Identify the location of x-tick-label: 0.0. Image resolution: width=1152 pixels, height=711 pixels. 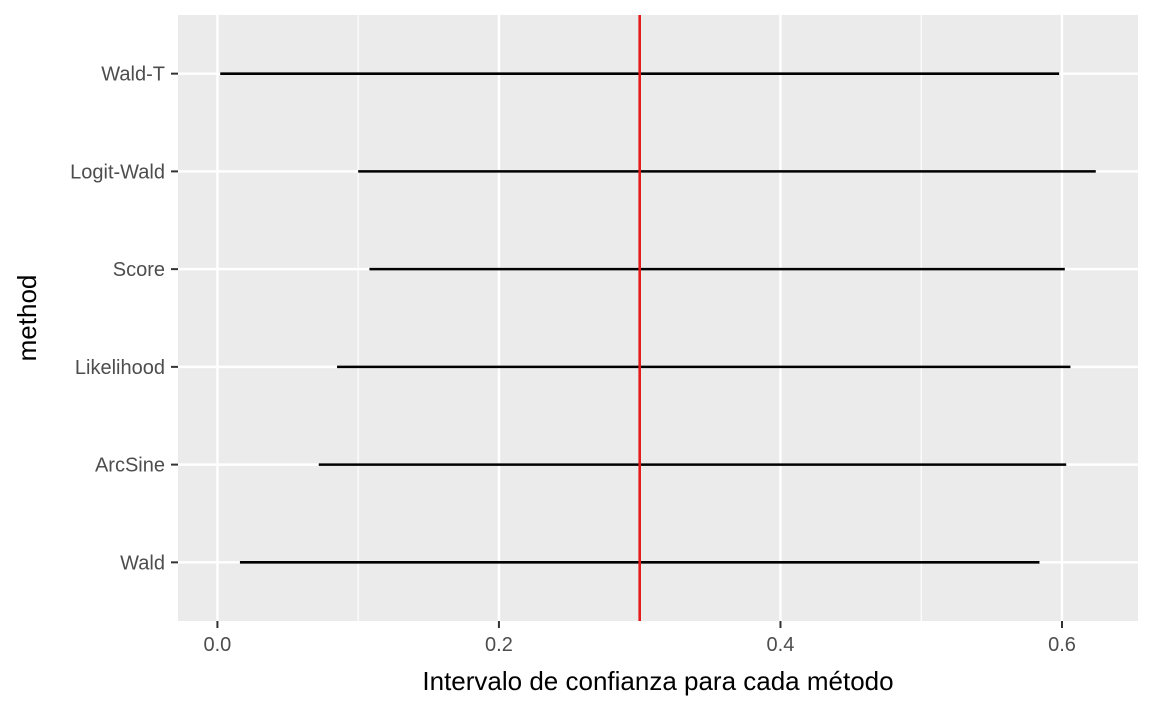
(218, 645).